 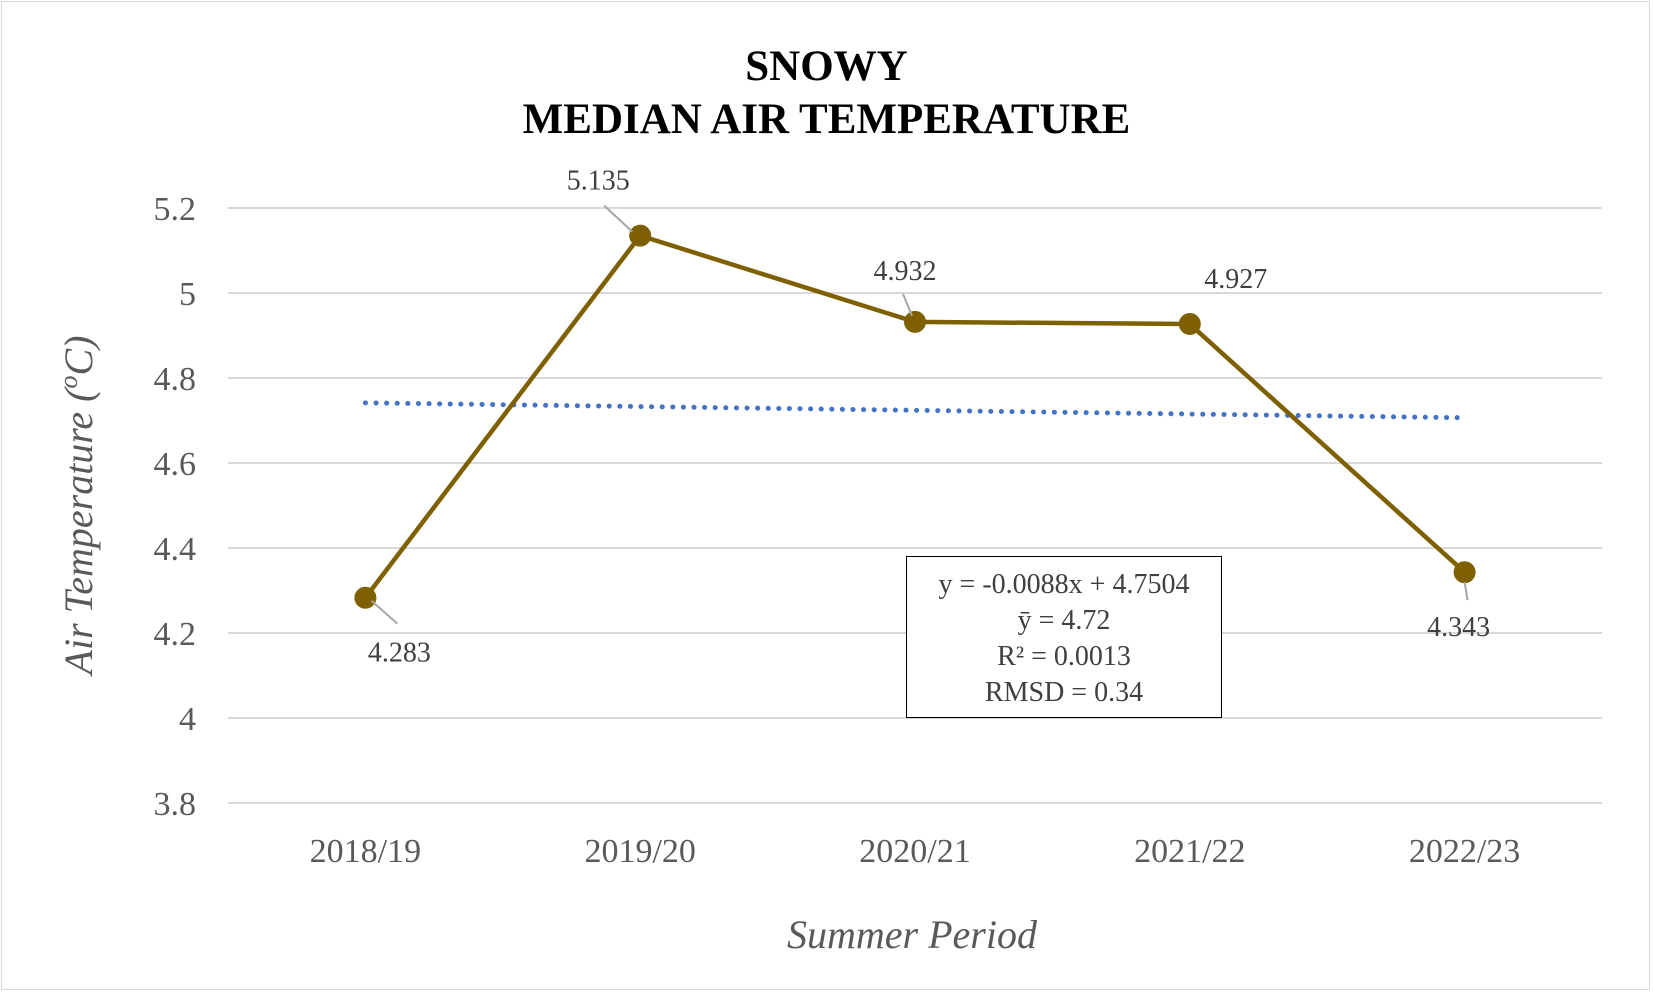 What do you see at coordinates (639, 851) in the screenshot?
I see `x-tick-label: 2019/20` at bounding box center [639, 851].